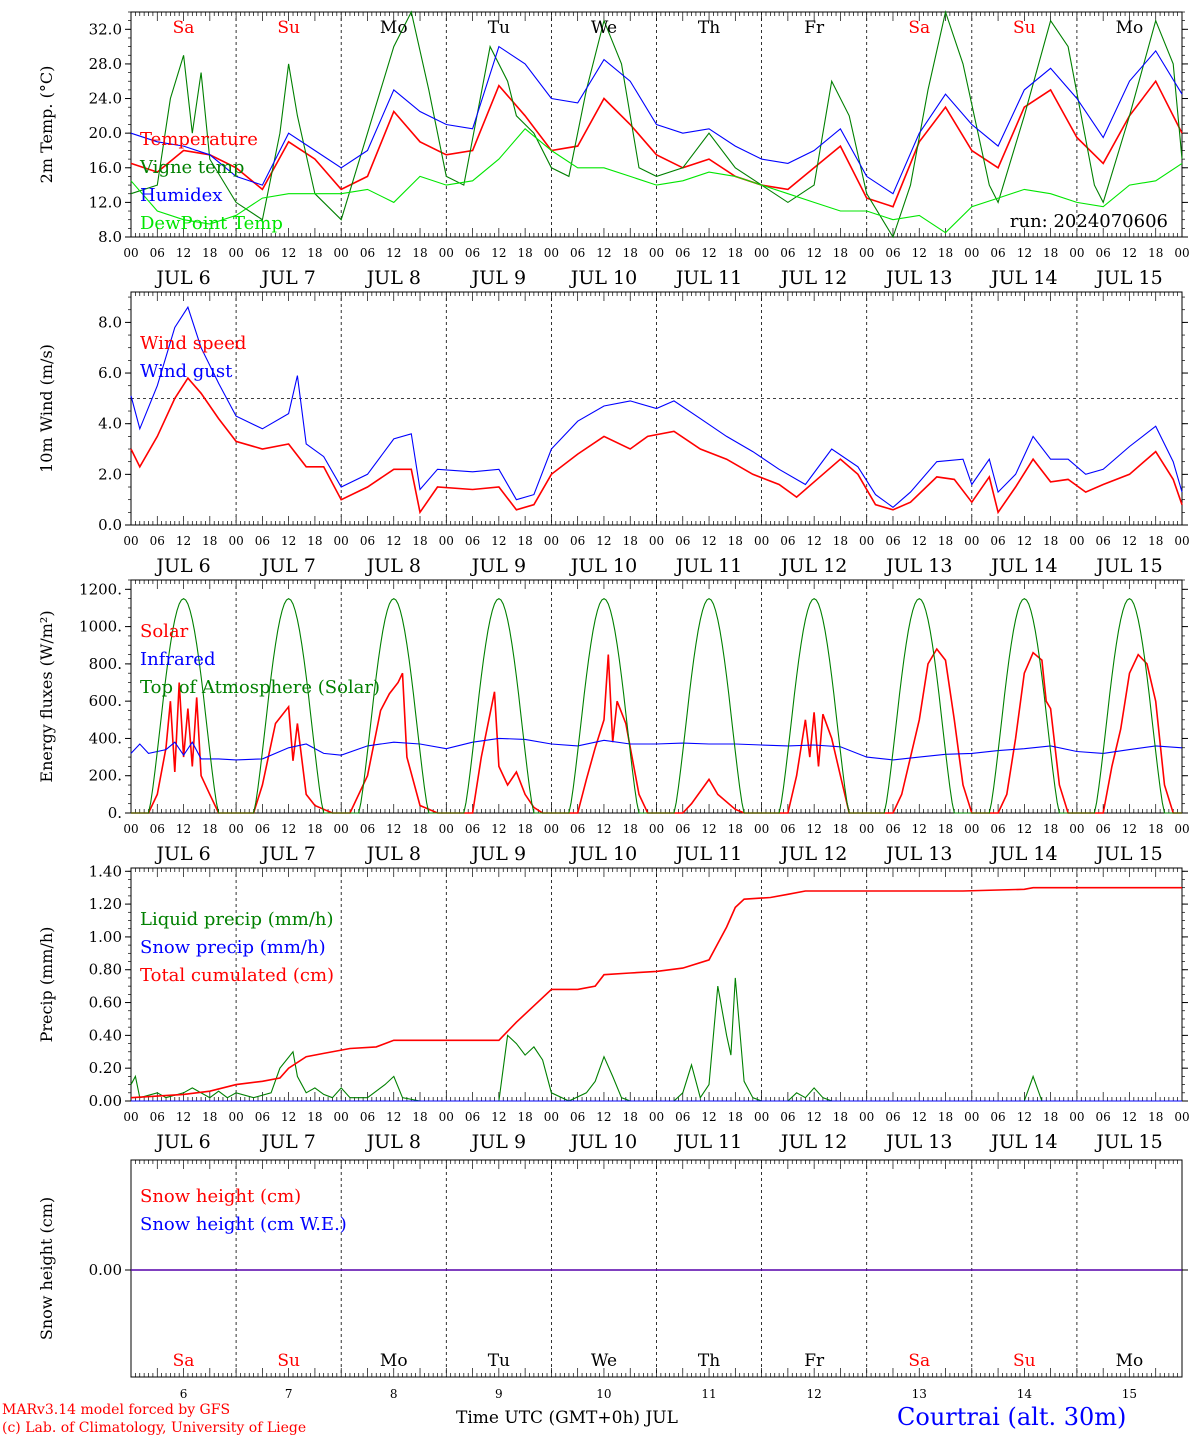 This screenshot has height=1440, width=1194. Describe the element at coordinates (237, 919) in the screenshot. I see `legend-label: Liquid precip (mm/h)` at that location.